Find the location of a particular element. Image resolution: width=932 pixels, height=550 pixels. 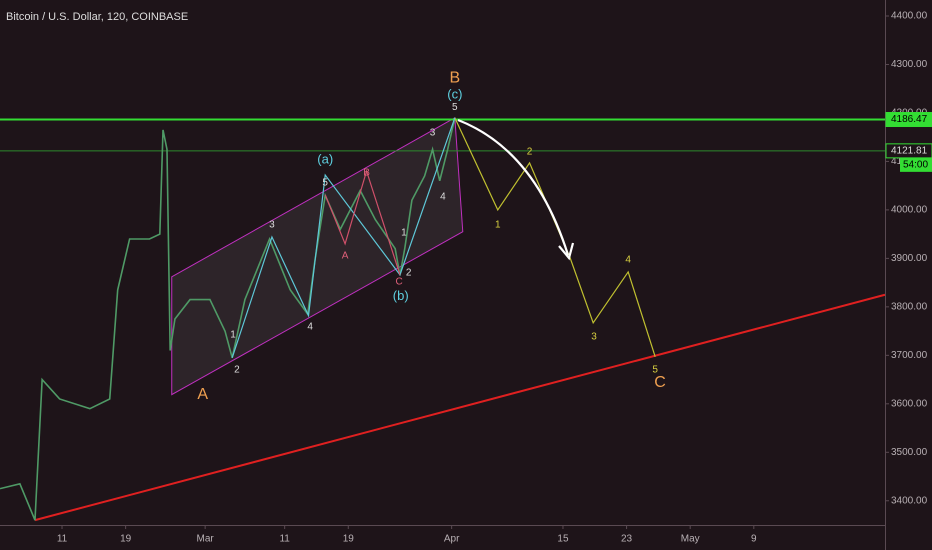

wave-label: (a) is located at coordinates (325, 158).